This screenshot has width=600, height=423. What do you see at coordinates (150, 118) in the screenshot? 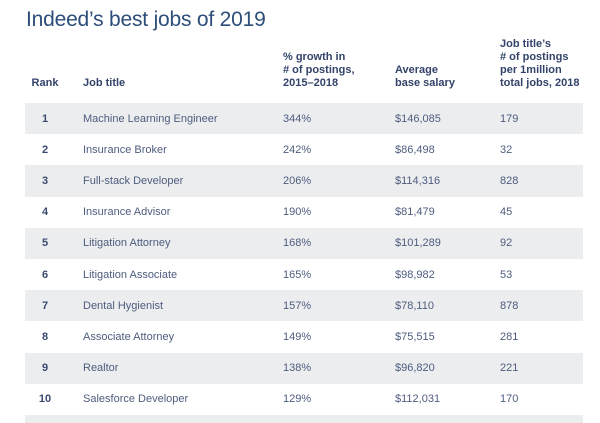
I see `cell-job-title: Machine Learning Engineer` at bounding box center [150, 118].